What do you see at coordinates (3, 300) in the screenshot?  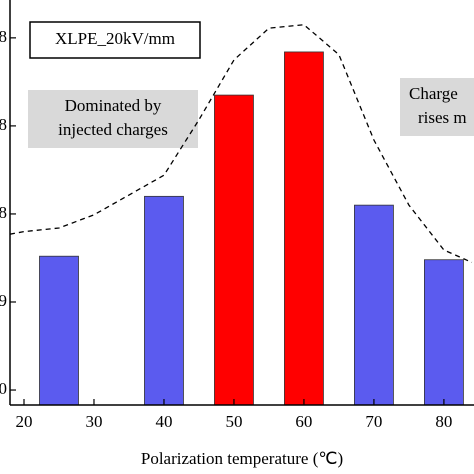 I see `y-tick-label: -9` at bounding box center [3, 300].